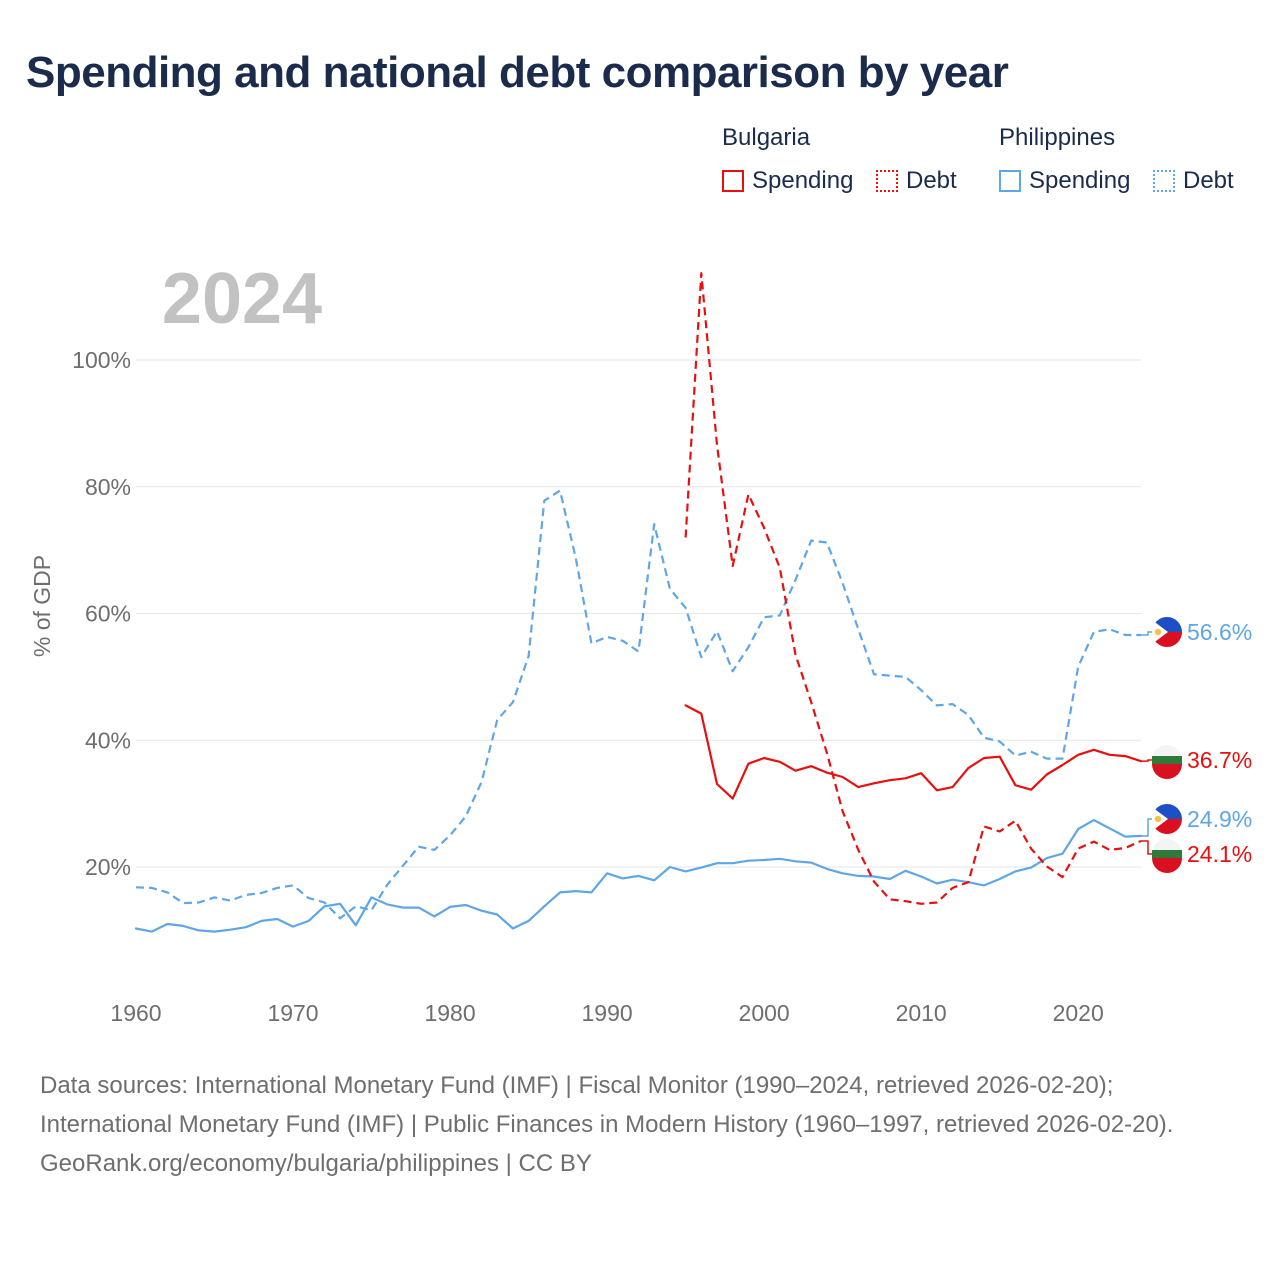 This screenshot has width=1280, height=1280. What do you see at coordinates (931, 180) in the screenshot?
I see `legend-label-bulgaria-debt: Debt` at bounding box center [931, 180].